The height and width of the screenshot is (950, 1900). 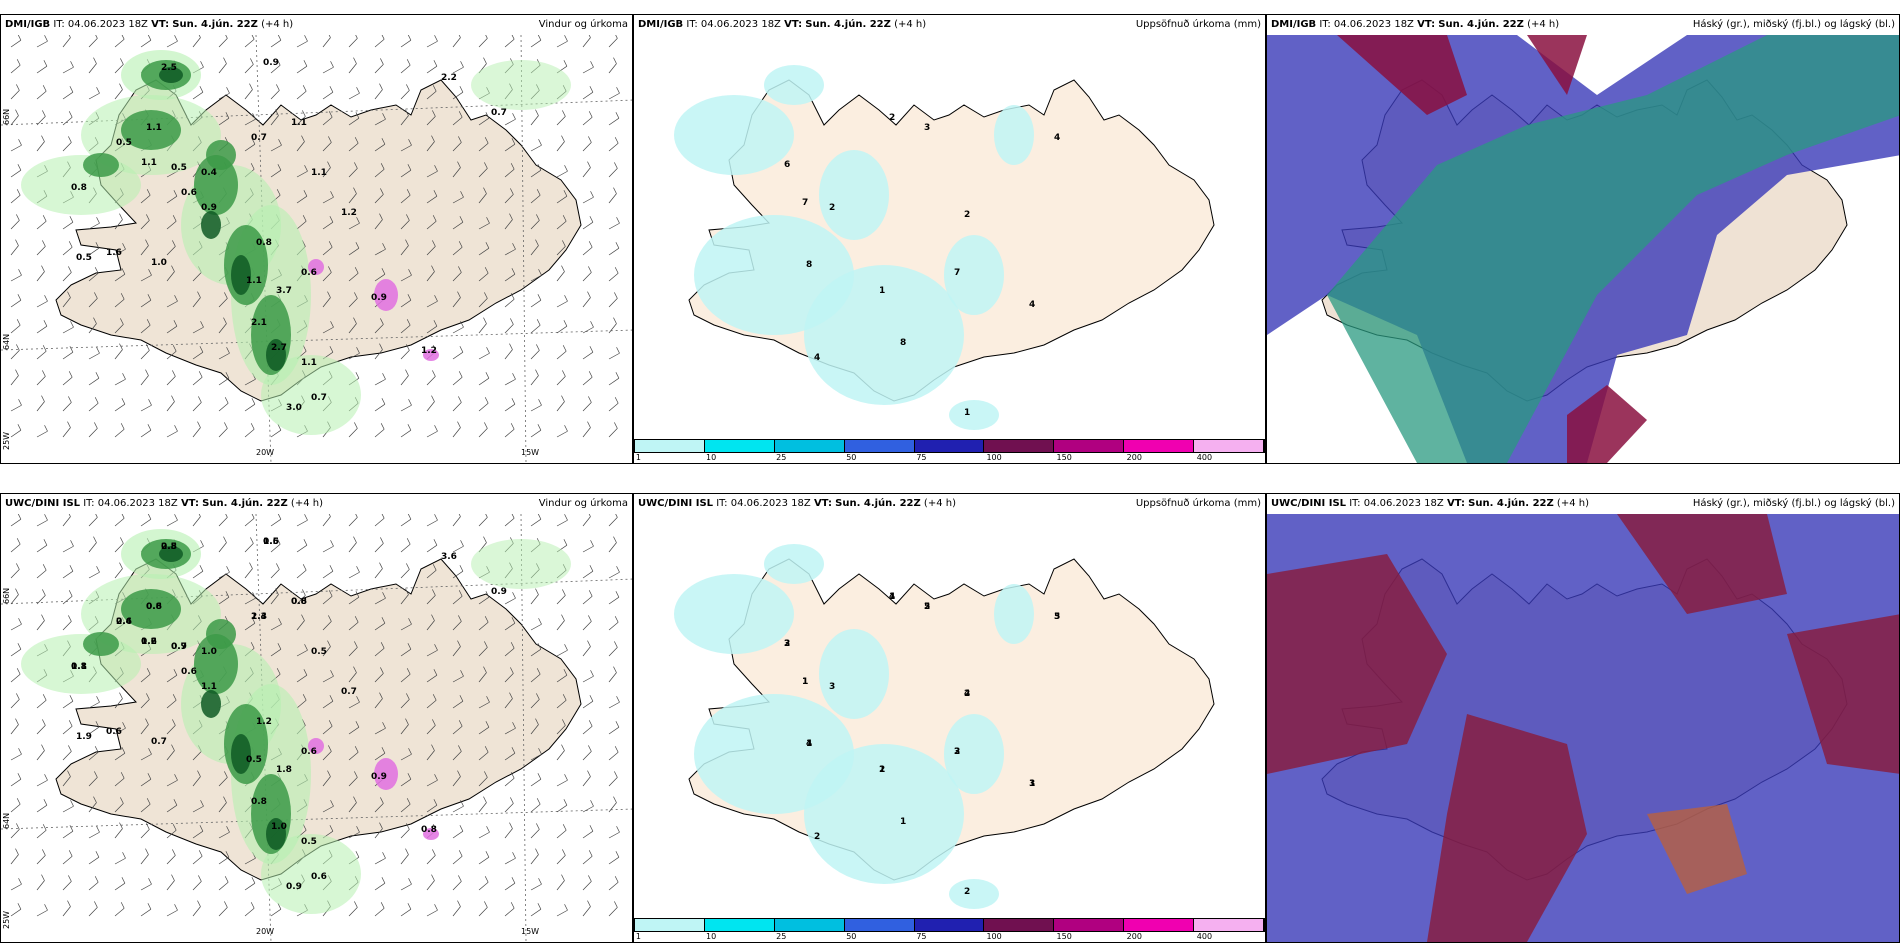 What do you see at coordinates (316, 340) in the screenshot?
I see `lat-line-64n` at bounding box center [316, 340].